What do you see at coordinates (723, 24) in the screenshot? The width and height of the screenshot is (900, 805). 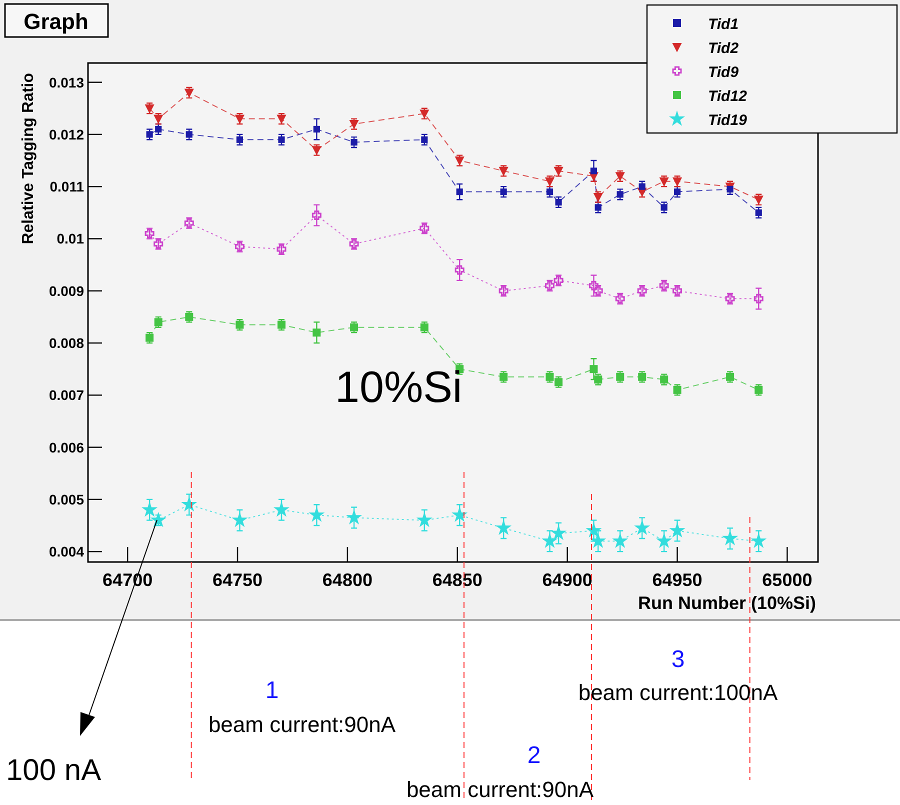 I see `legend-label: Tid1` at bounding box center [723, 24].